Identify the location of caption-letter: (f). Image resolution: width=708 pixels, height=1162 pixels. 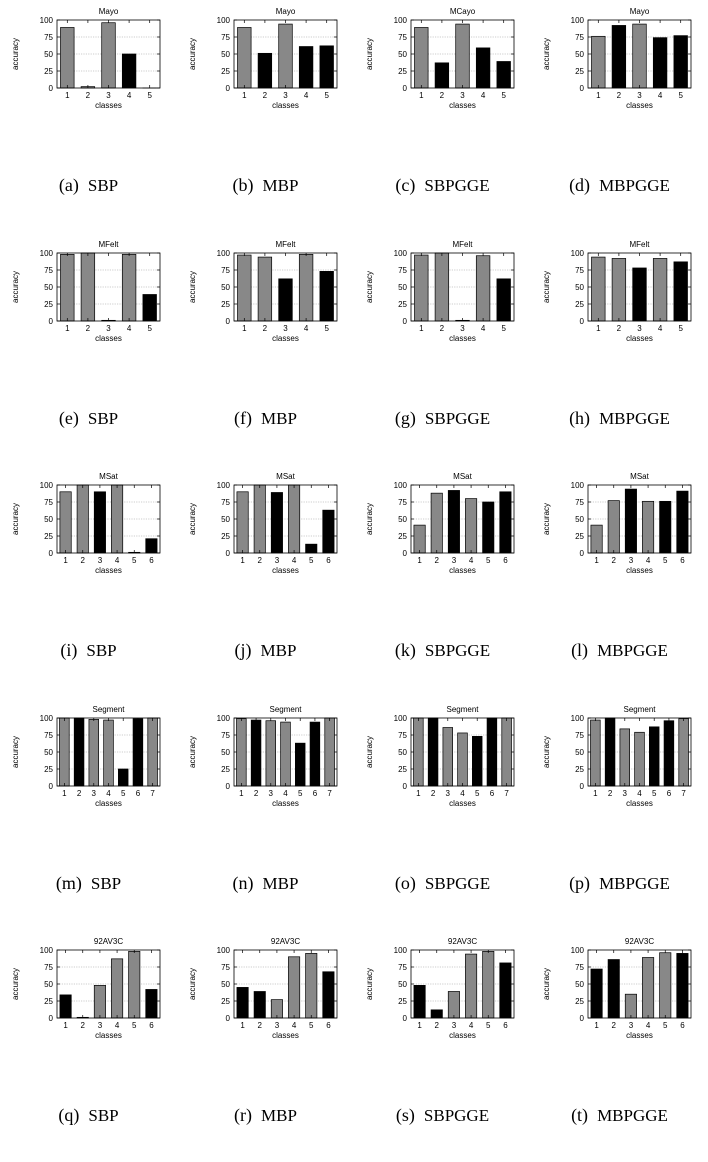
(243, 418).